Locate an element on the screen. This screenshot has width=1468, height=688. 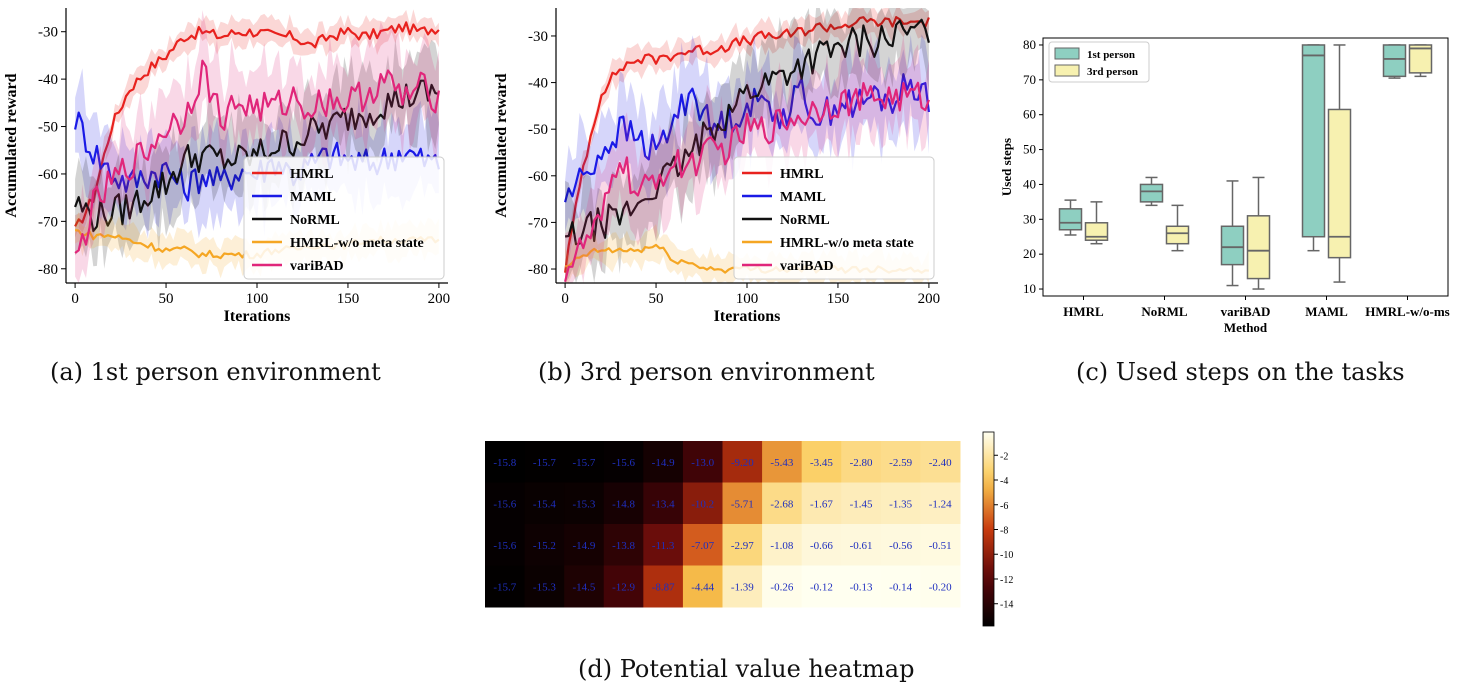
heatmap-cell-label: -15.3 is located at coordinates (544, 587).